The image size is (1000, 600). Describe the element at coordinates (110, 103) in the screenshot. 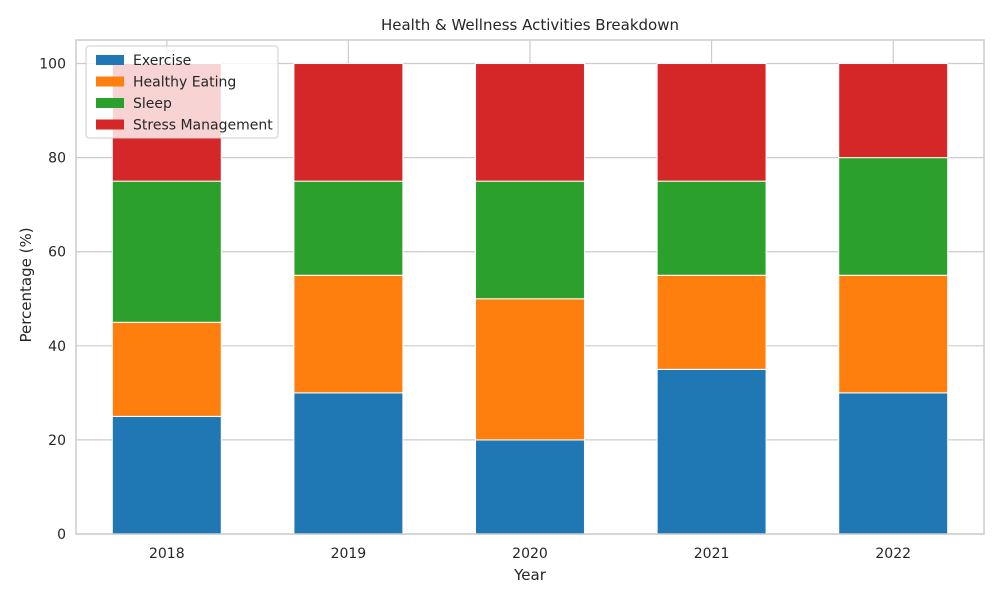

I see `legend-swatch-sleep` at that location.